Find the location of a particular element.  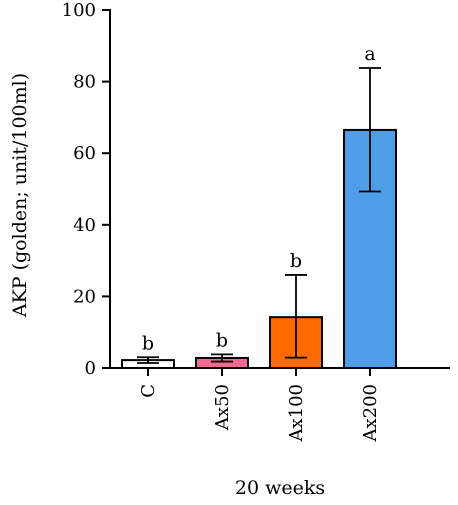

y-axis-label: AKP (golden; unit/100ml) is located at coordinates (20, 195).